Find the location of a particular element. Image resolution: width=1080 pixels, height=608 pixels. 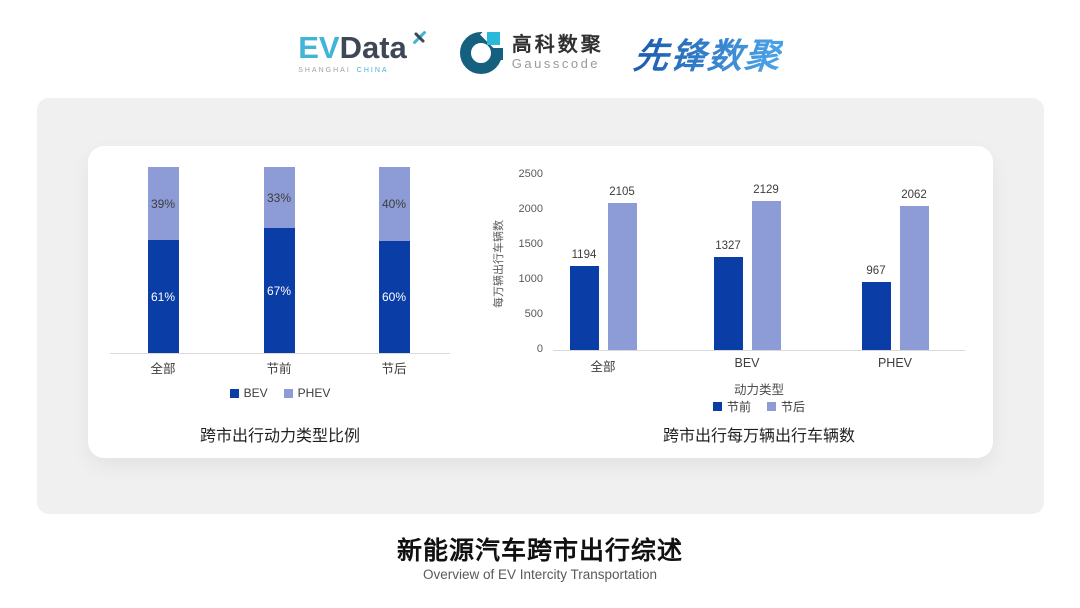

evdata-wordmark: EV Data is located at coordinates (363, 47).